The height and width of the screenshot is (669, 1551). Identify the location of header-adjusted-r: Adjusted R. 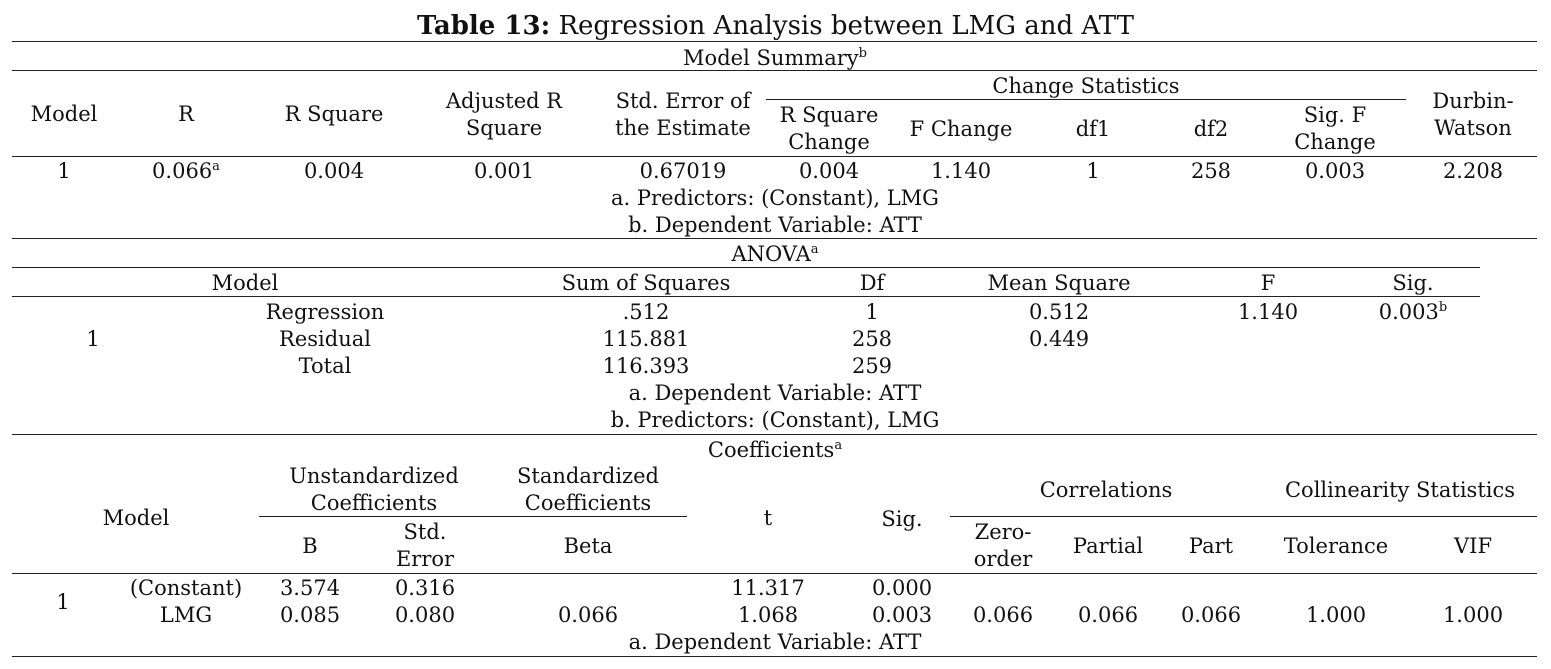
(504, 101).